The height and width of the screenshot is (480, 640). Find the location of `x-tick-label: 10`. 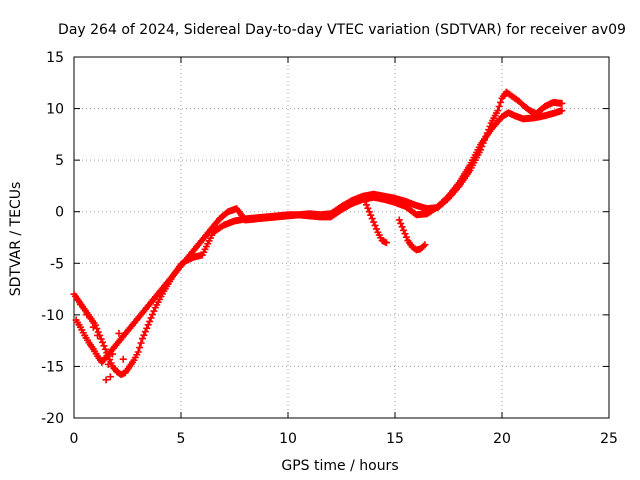

x-tick-label: 10 is located at coordinates (288, 439).